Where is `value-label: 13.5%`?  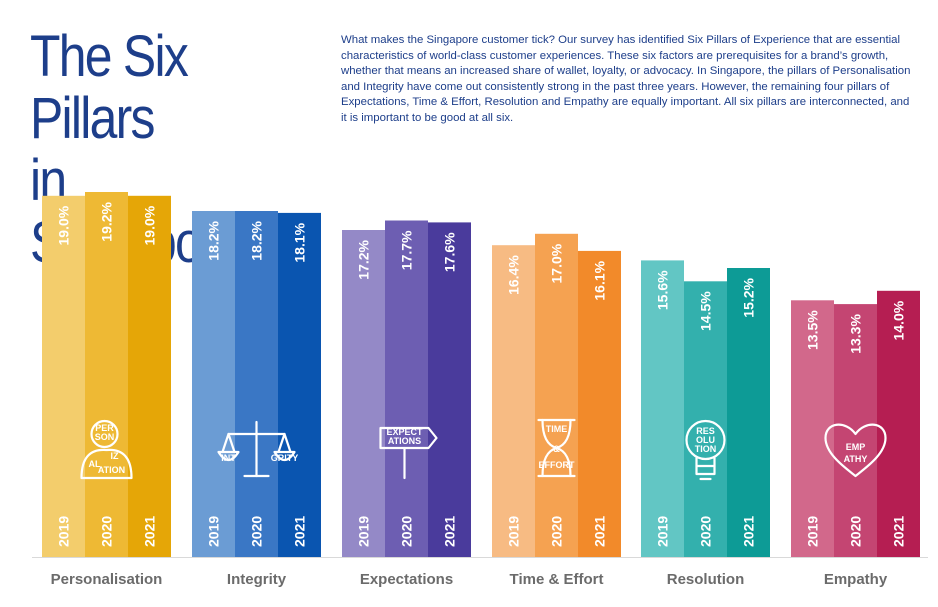 value-label: 13.5% is located at coordinates (813, 330).